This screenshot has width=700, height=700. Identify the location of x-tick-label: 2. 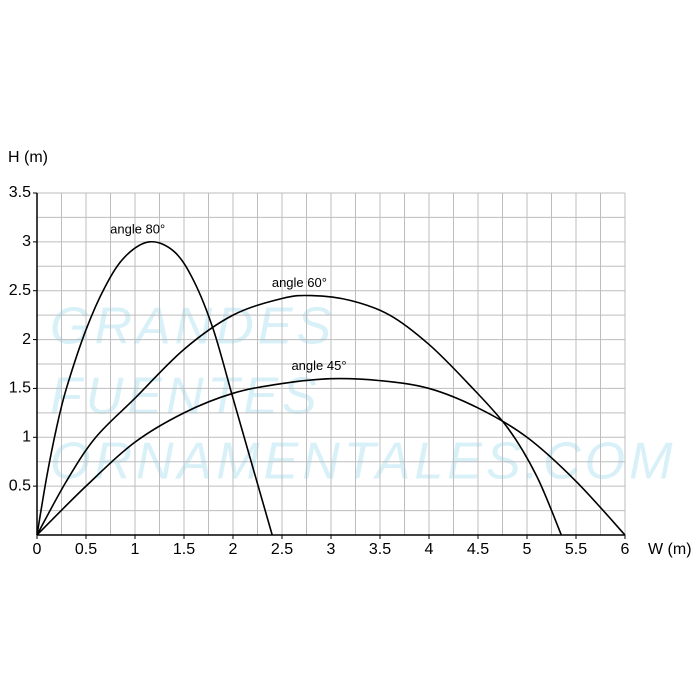
(233, 549).